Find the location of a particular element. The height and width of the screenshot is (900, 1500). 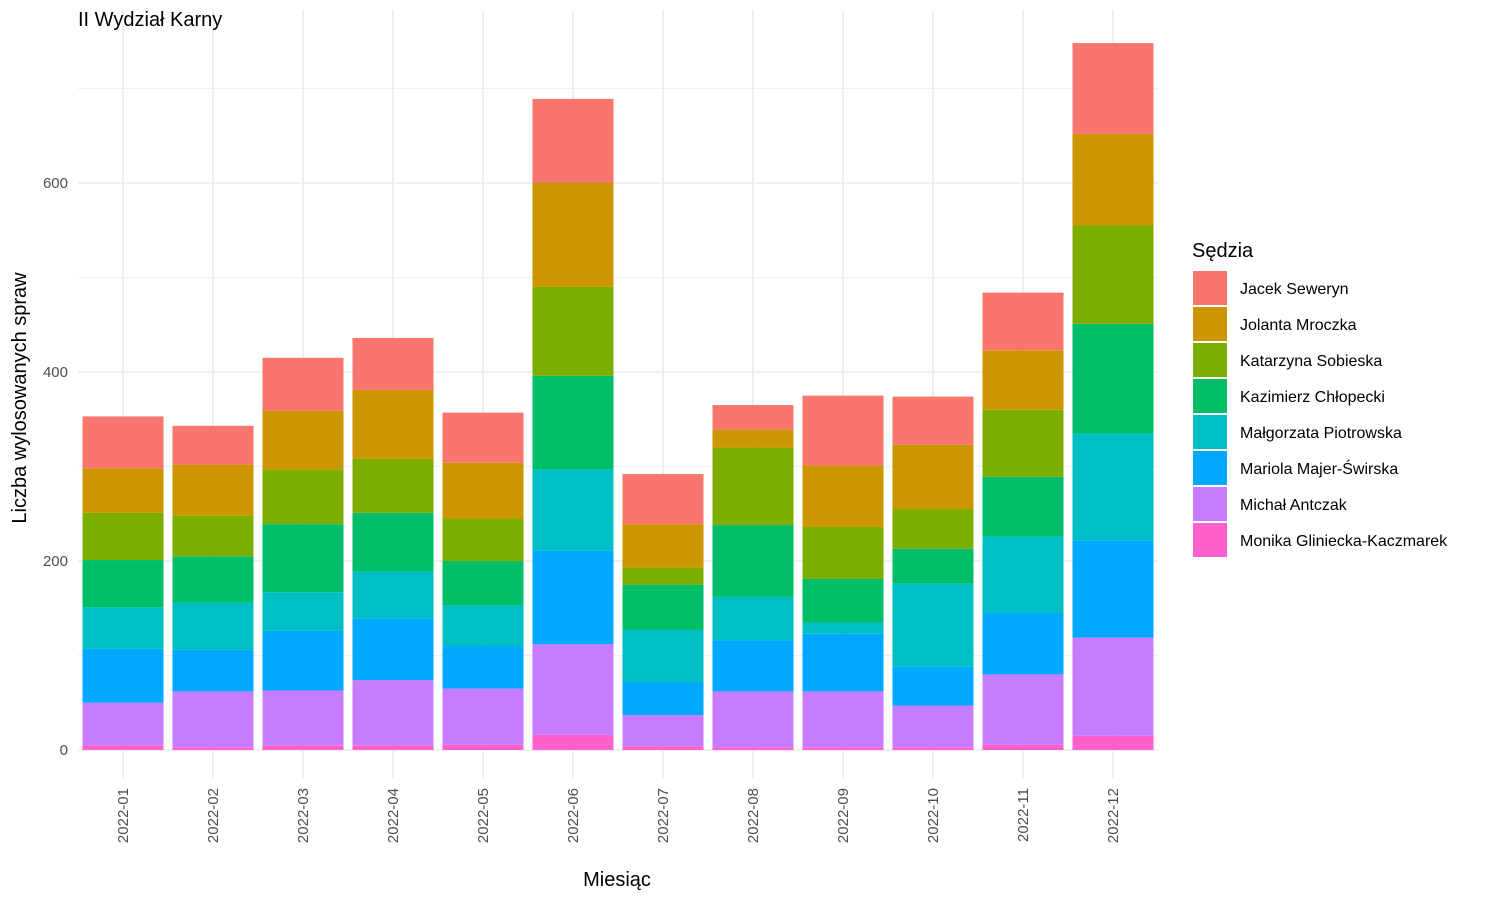

x-tick-label: 2022-10 is located at coordinates (933, 815).